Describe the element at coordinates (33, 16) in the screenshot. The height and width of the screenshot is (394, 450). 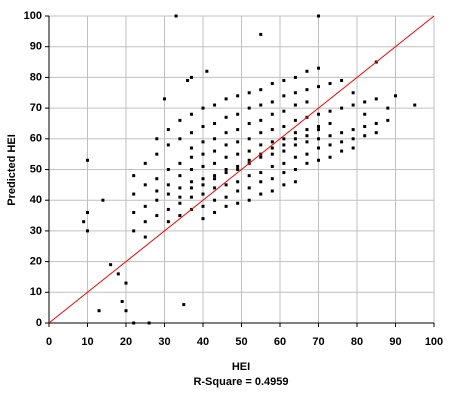
I see `y-tick-label: 100` at that location.